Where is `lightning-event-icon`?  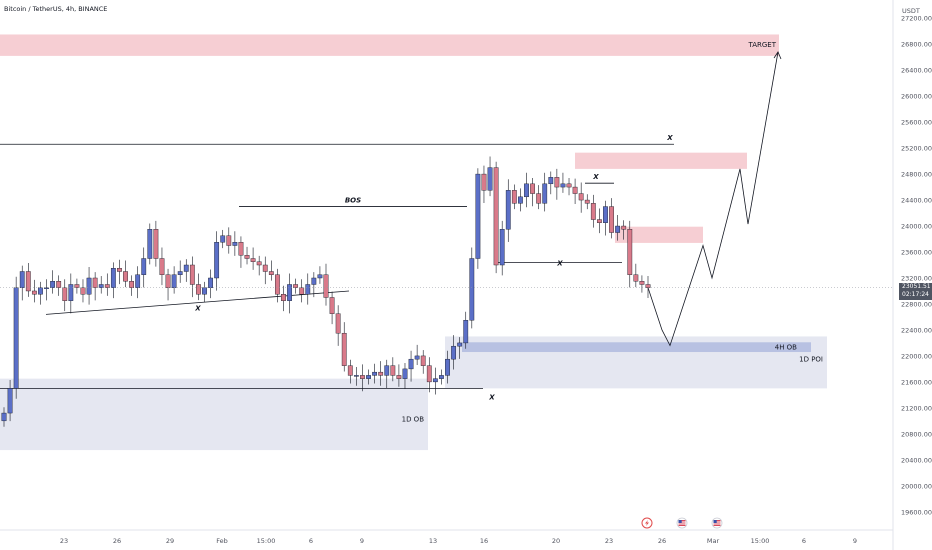
lightning-event-icon is located at coordinates (647, 523).